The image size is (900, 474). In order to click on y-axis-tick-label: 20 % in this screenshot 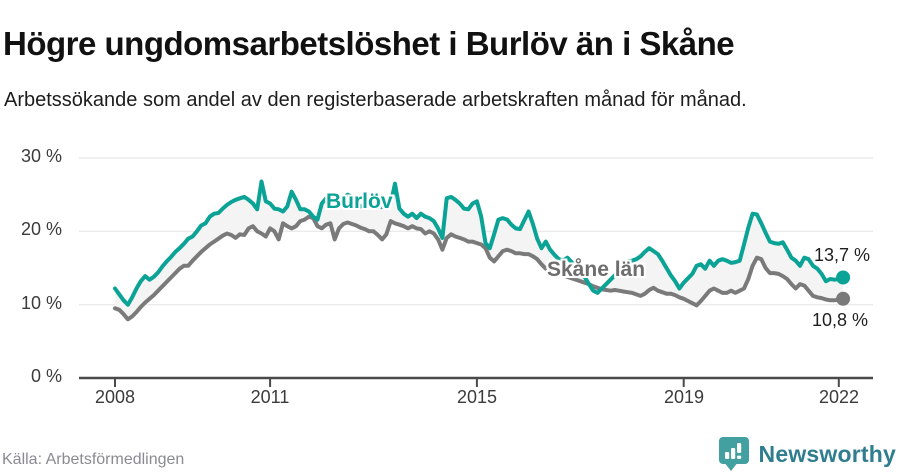, I will do `click(41, 229)`.